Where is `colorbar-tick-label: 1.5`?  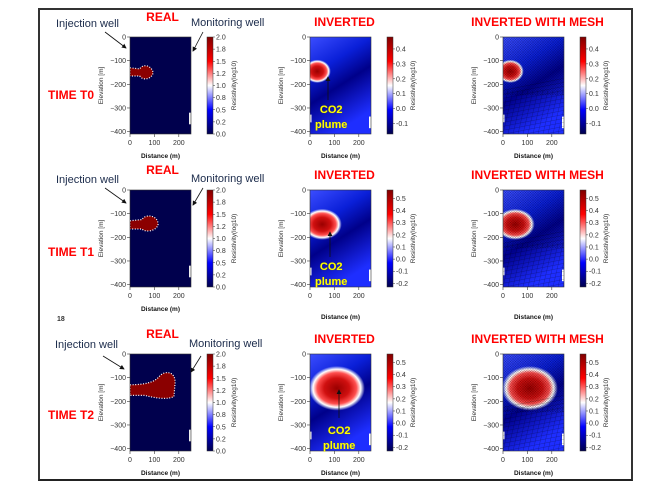
colorbar-tick-label: 1.5 is located at coordinates (221, 215).